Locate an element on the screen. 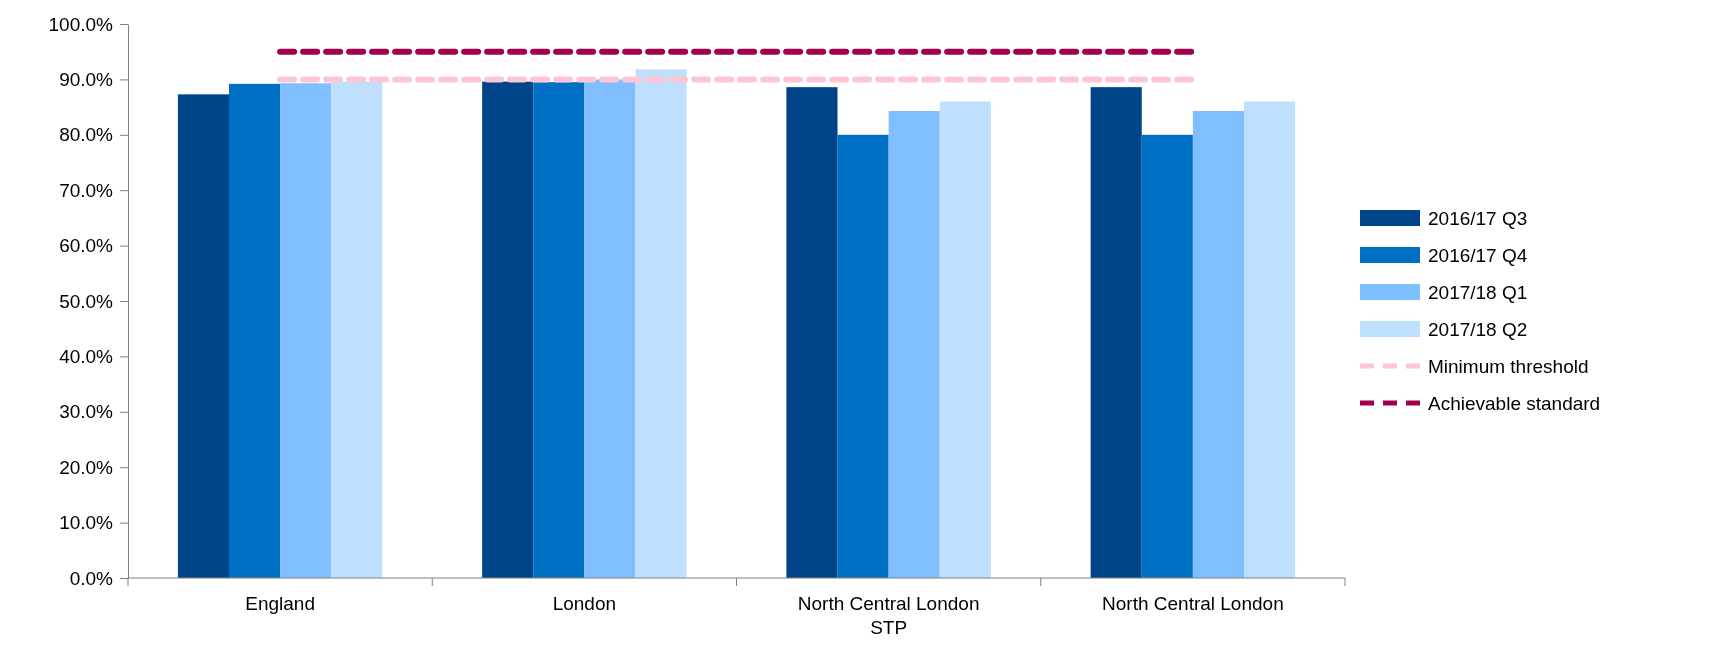 Image resolution: width=1717 pixels, height=654 pixels. legend-label: 2016/17 Q4 is located at coordinates (1478, 255).